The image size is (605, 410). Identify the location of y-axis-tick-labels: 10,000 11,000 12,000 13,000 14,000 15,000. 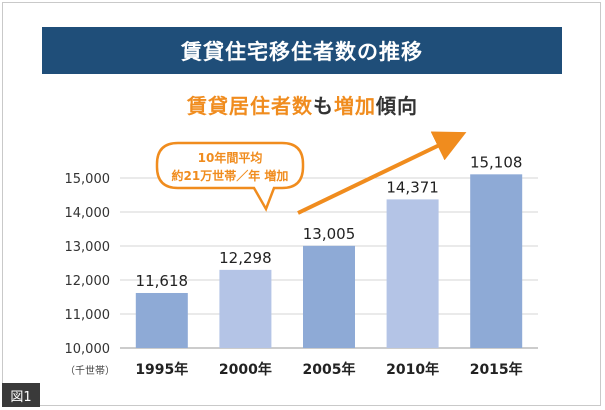
(88, 264).